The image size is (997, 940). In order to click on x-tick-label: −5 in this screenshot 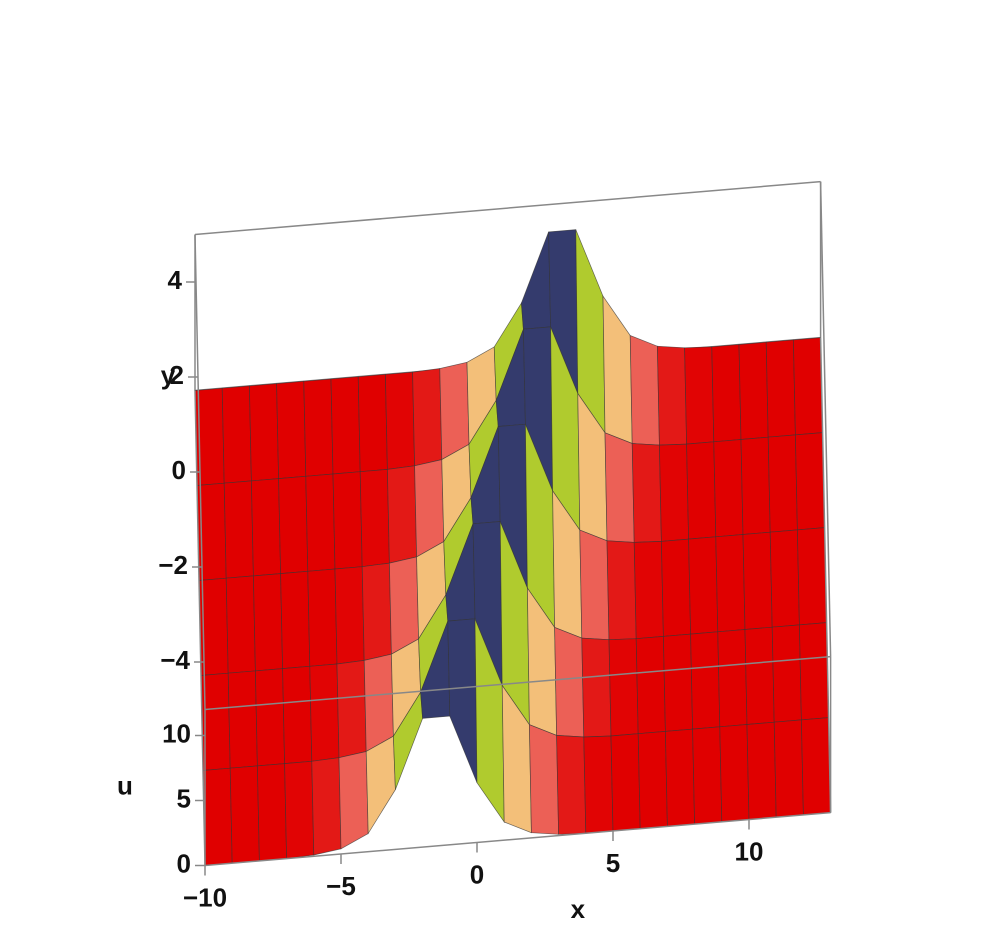, I will do `click(341, 886)`.